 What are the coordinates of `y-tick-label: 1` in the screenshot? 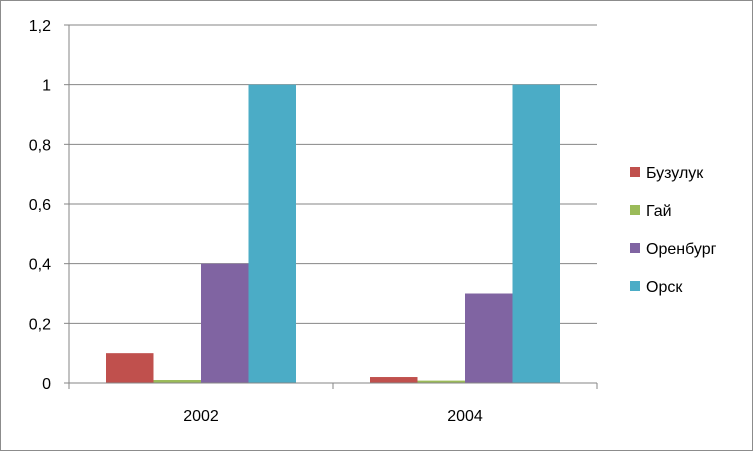 It's located at (46, 86).